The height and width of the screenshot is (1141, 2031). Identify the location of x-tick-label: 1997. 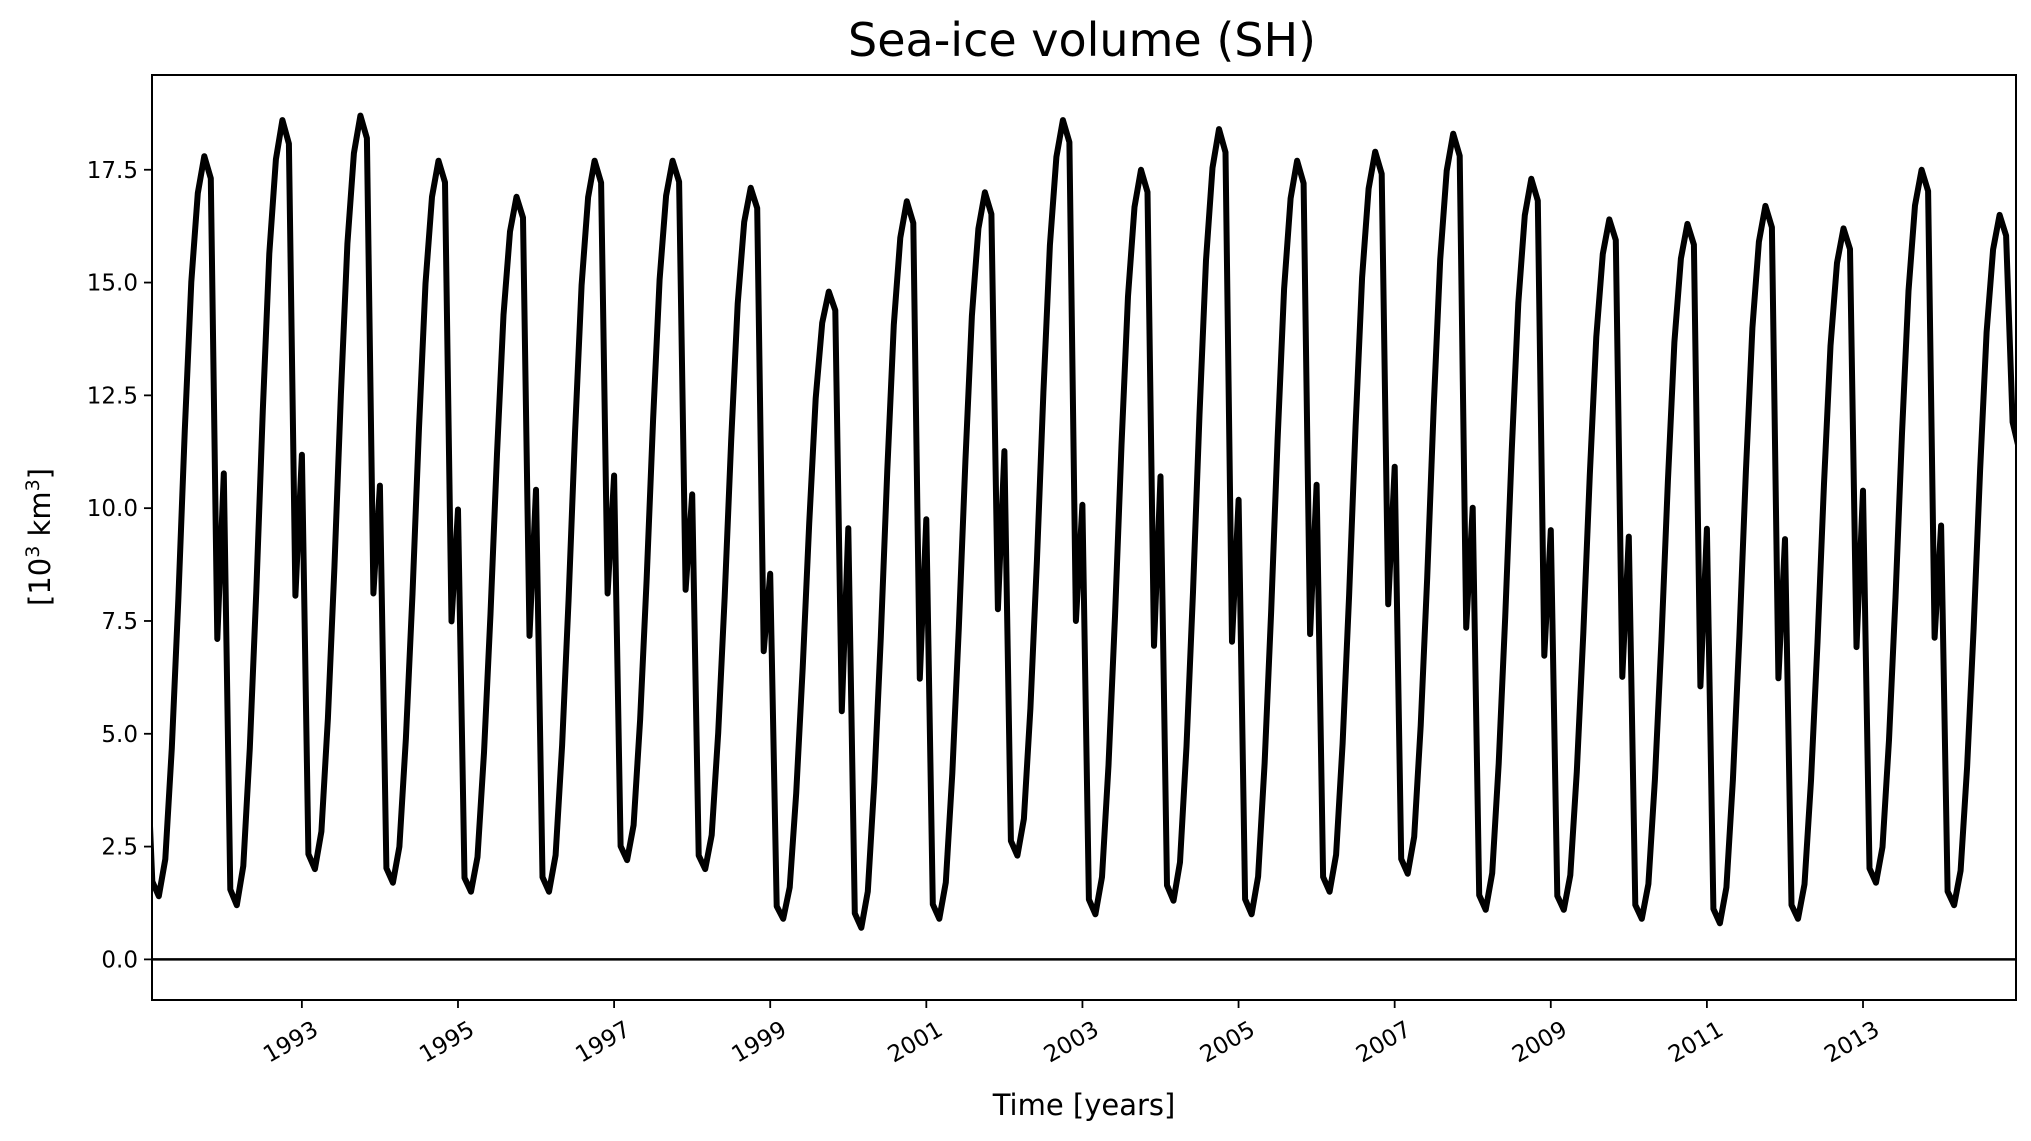
(603, 1043).